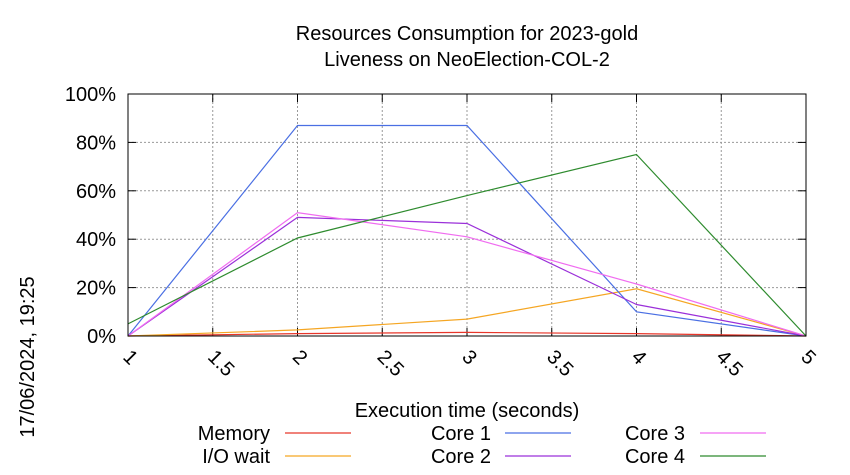  What do you see at coordinates (655, 434) in the screenshot?
I see `legend-label: Core 3` at bounding box center [655, 434].